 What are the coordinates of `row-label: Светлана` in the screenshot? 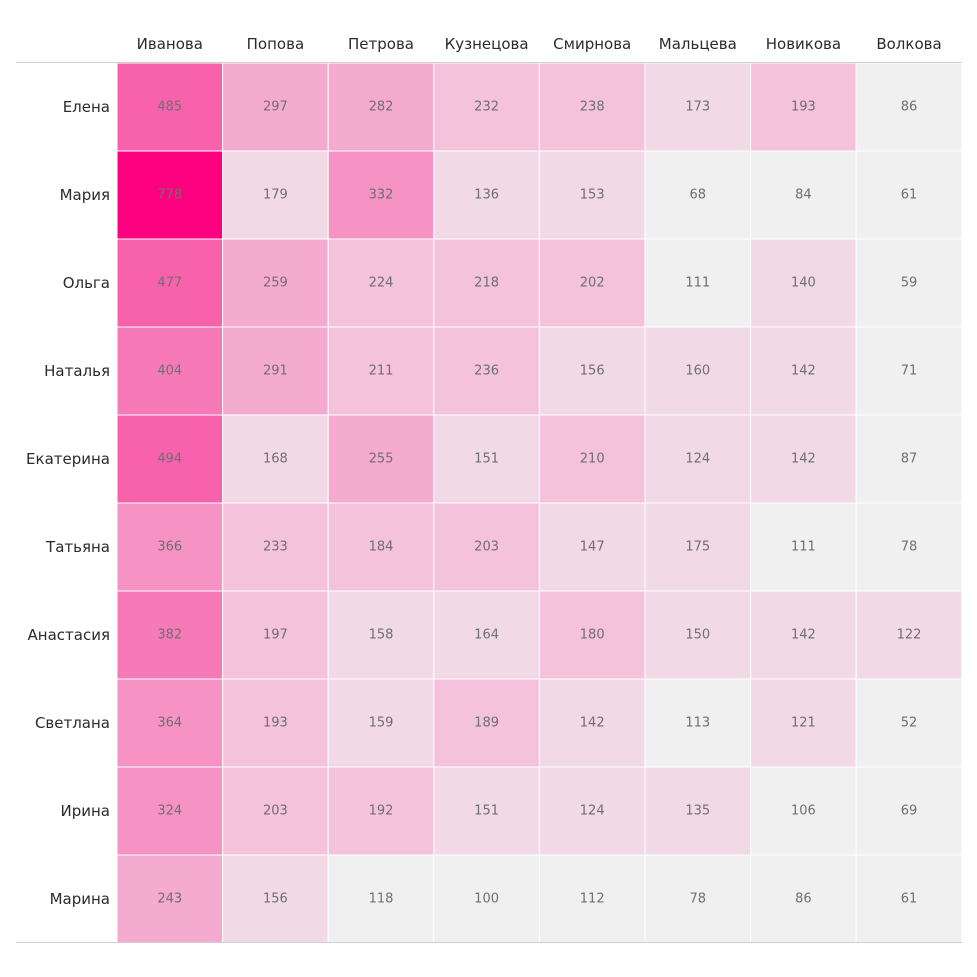 It's located at (72, 723).